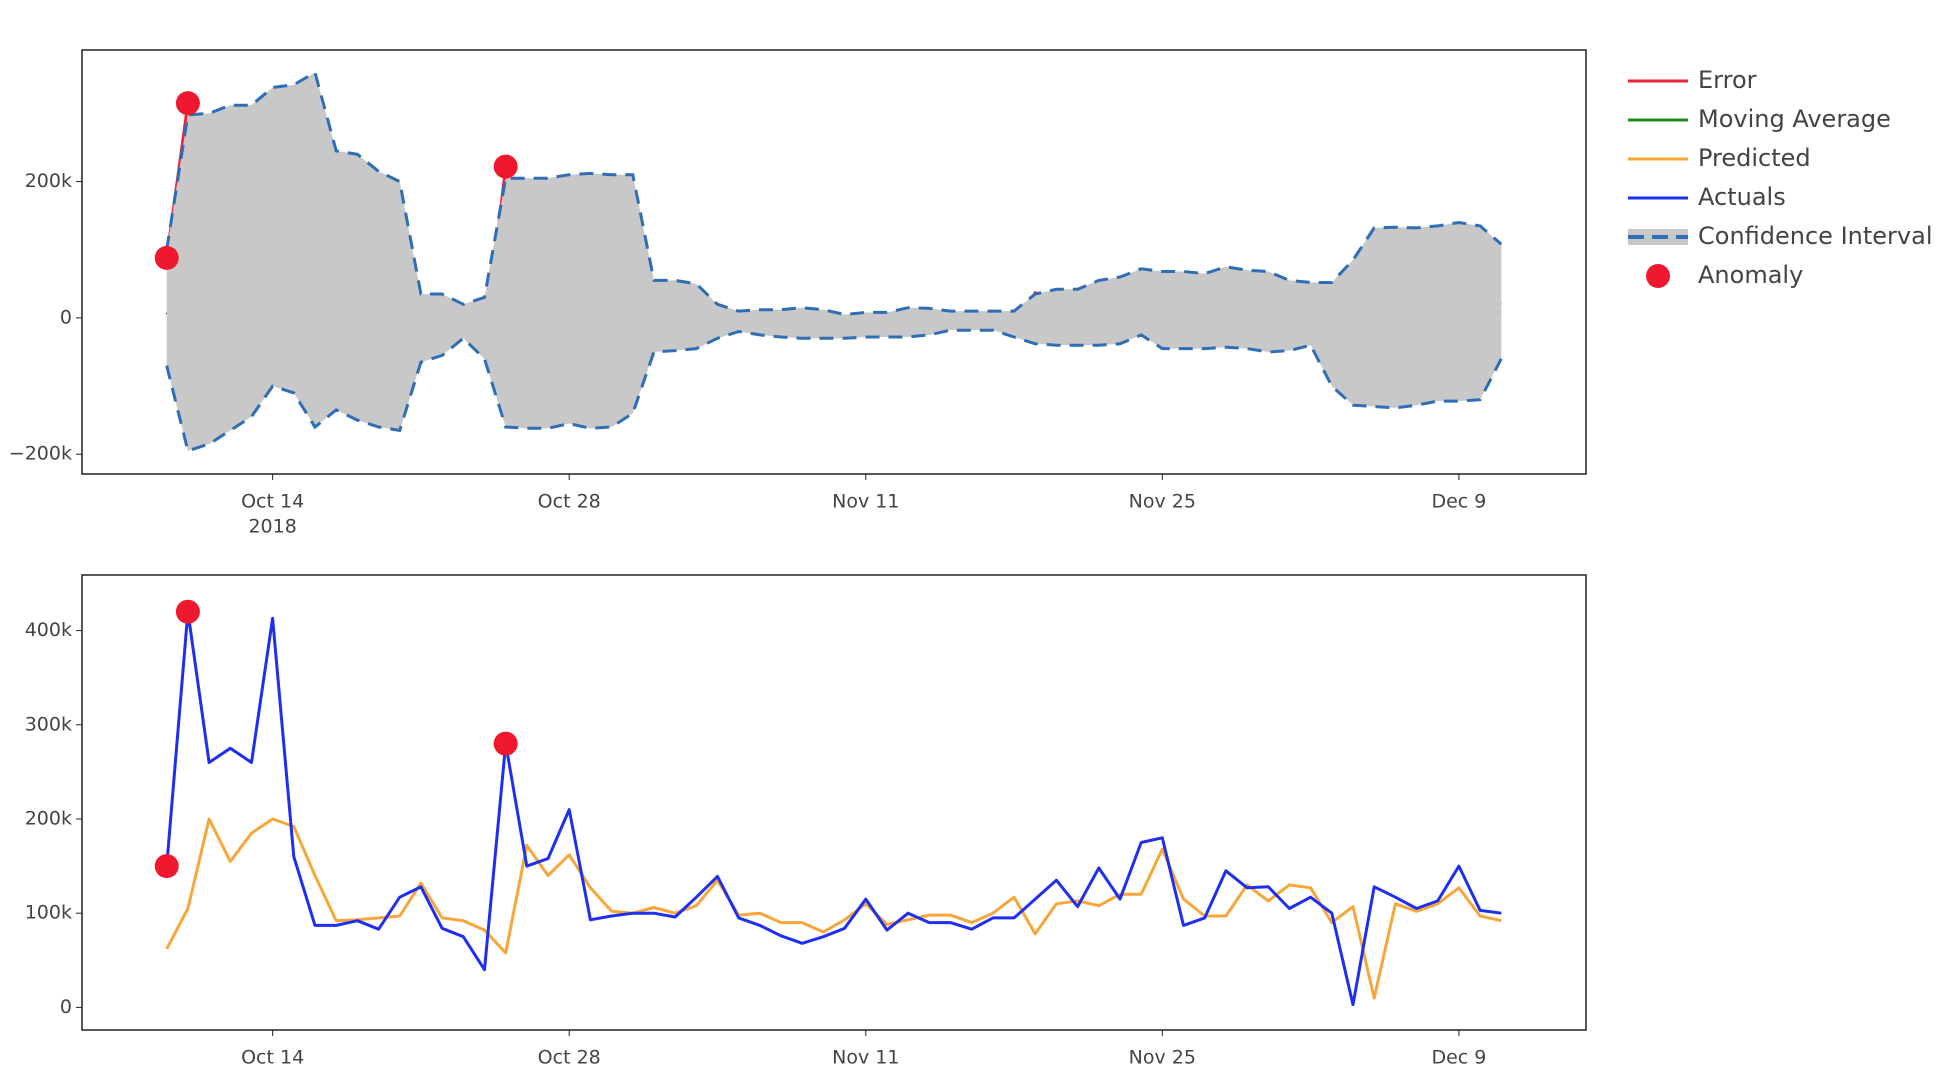 Image resolution: width=1946 pixels, height=1072 pixels. Describe the element at coordinates (1742, 197) in the screenshot. I see `legend-label: Actuals` at that location.